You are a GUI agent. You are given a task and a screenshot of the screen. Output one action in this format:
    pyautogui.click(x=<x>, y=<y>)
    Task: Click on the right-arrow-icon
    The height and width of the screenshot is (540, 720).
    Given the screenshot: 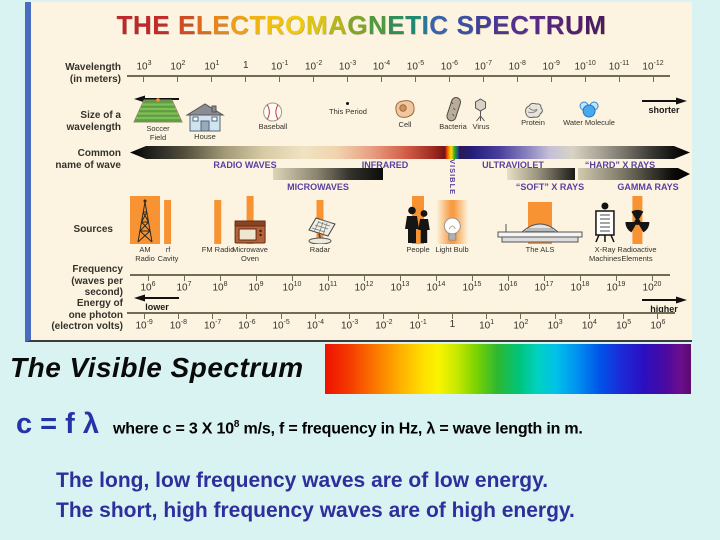 What is the action you would take?
    pyautogui.click(x=664, y=101)
    